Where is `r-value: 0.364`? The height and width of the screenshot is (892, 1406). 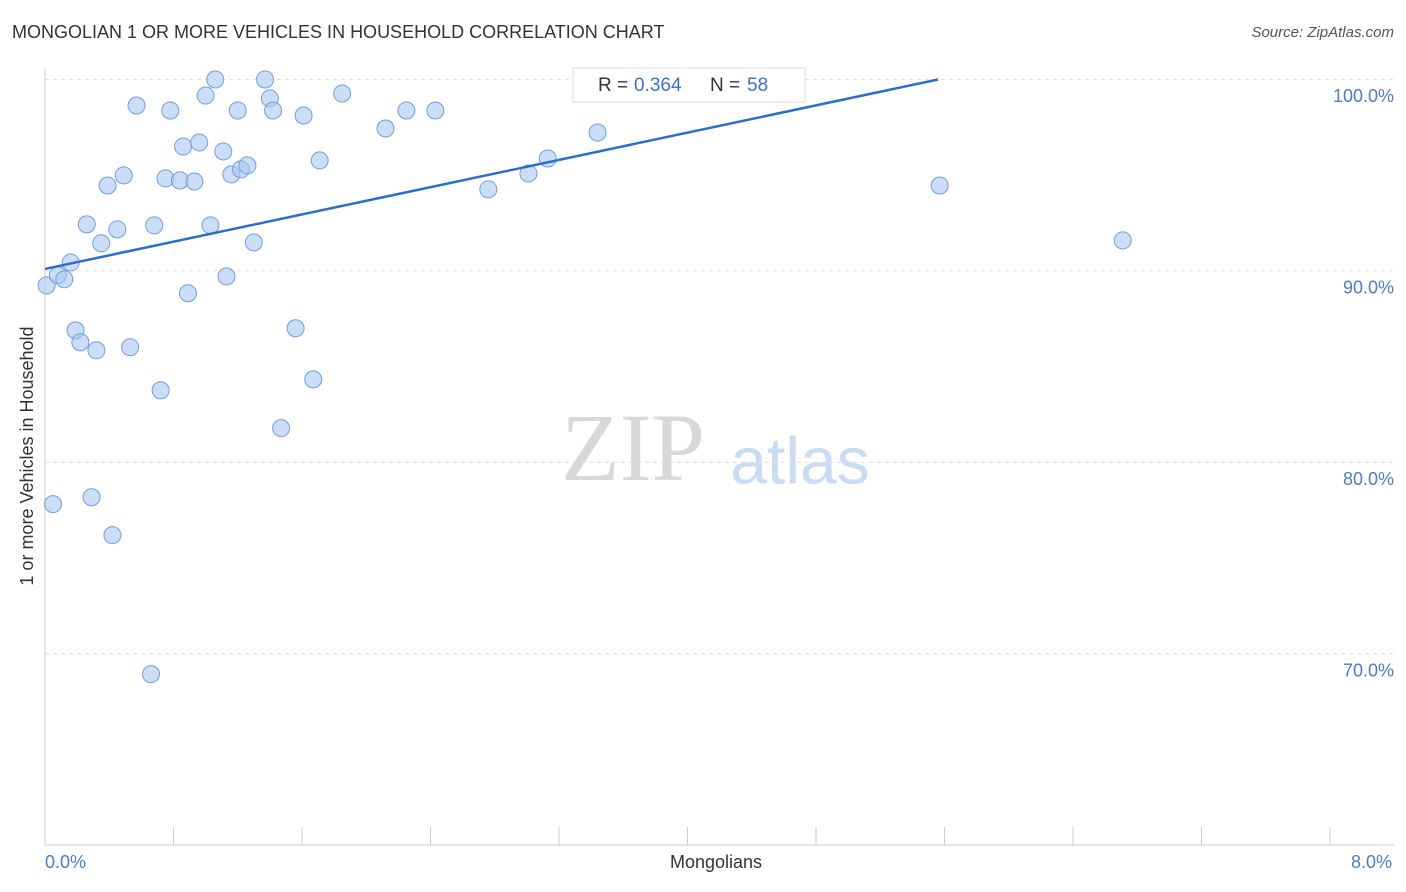
r-value: 0.364 is located at coordinates (658, 85).